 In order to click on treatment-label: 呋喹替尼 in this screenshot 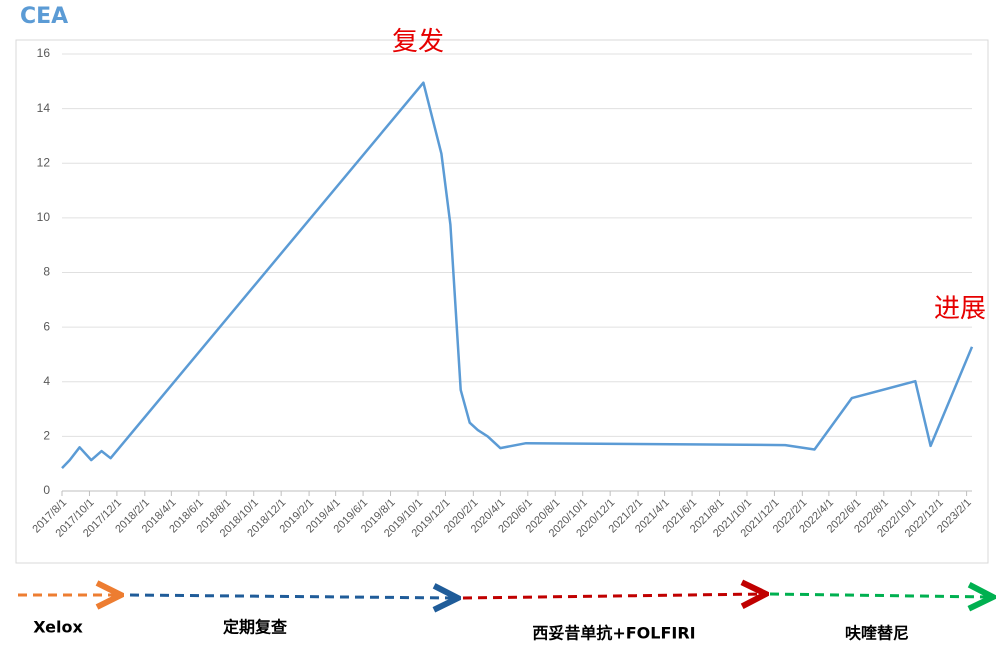, I will do `click(877, 633)`.